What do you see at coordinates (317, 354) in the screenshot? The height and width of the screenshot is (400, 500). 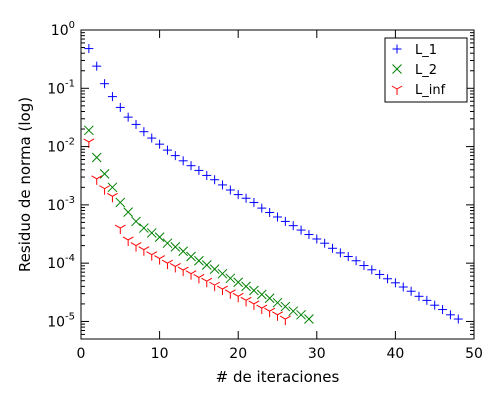 I see `x-tick-label: 30` at bounding box center [317, 354].